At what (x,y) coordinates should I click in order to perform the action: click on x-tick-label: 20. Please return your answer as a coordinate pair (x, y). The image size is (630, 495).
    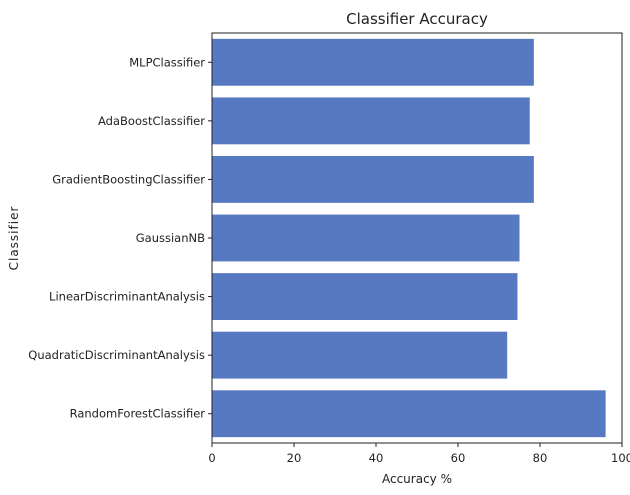
    Looking at the image, I should click on (294, 458).